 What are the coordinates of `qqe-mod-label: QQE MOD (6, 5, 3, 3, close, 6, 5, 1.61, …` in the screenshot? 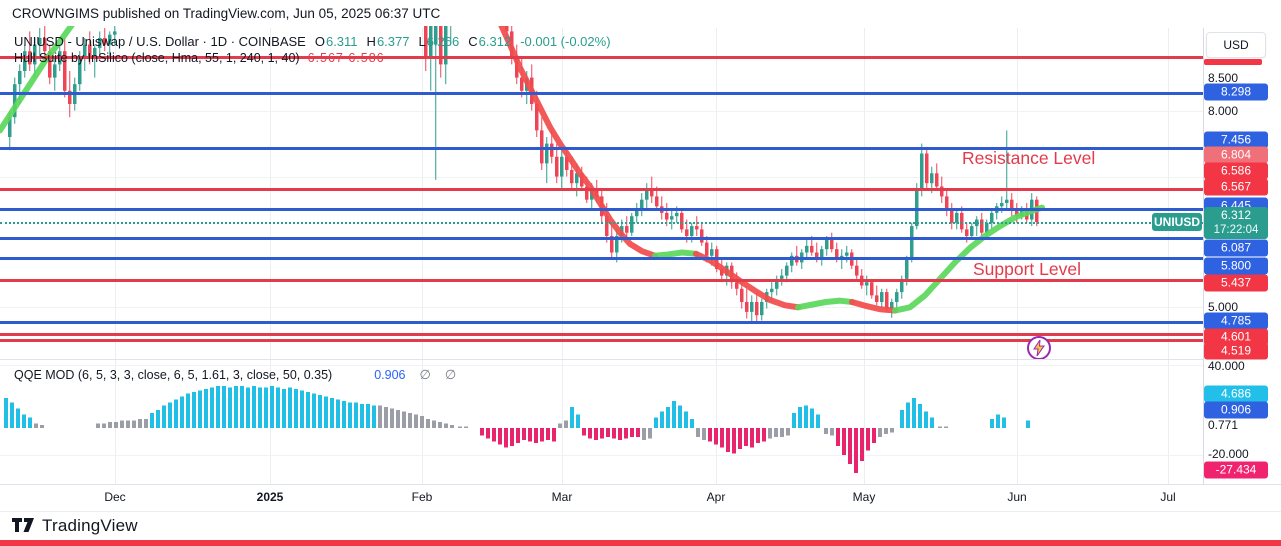 It's located at (173, 375).